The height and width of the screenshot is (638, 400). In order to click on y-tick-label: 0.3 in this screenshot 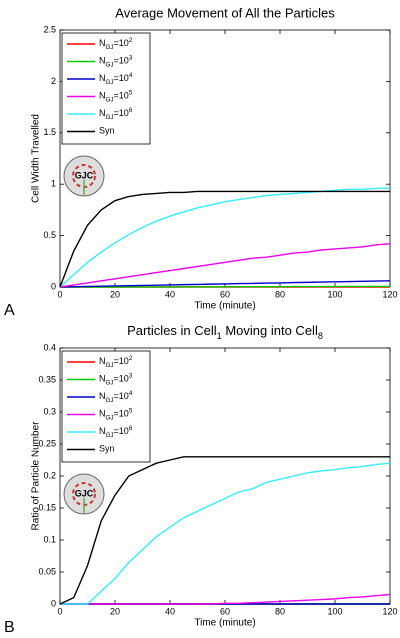, I will do `click(49, 411)`.